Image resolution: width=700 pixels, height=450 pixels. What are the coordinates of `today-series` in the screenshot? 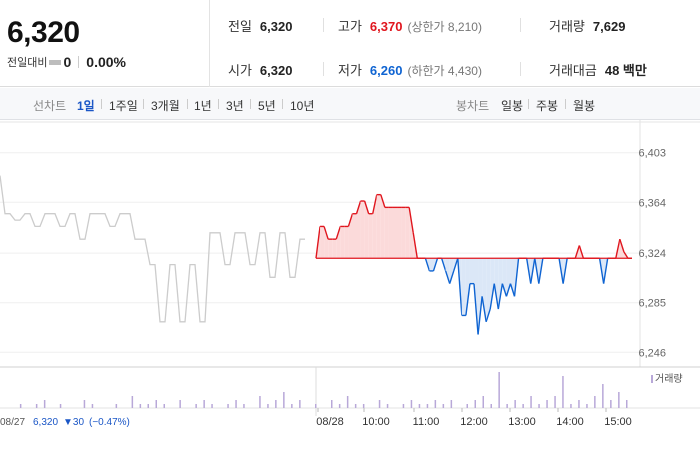 It's located at (473, 264).